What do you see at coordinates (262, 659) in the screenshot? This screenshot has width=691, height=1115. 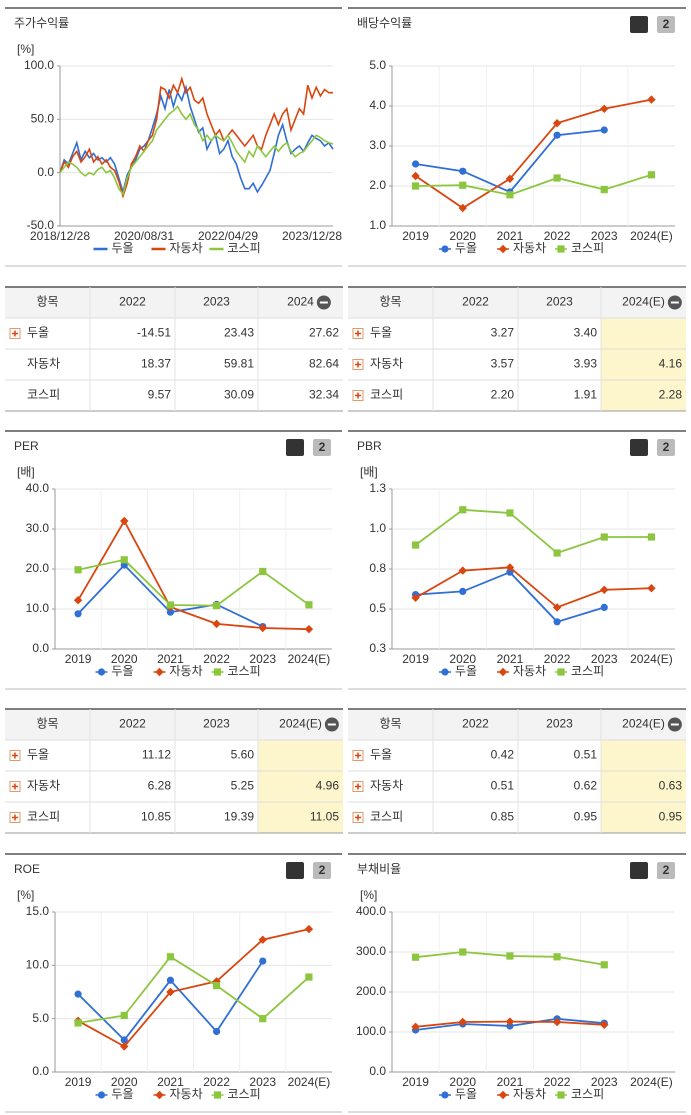 I see `x-tick-label: 2023` at bounding box center [262, 659].